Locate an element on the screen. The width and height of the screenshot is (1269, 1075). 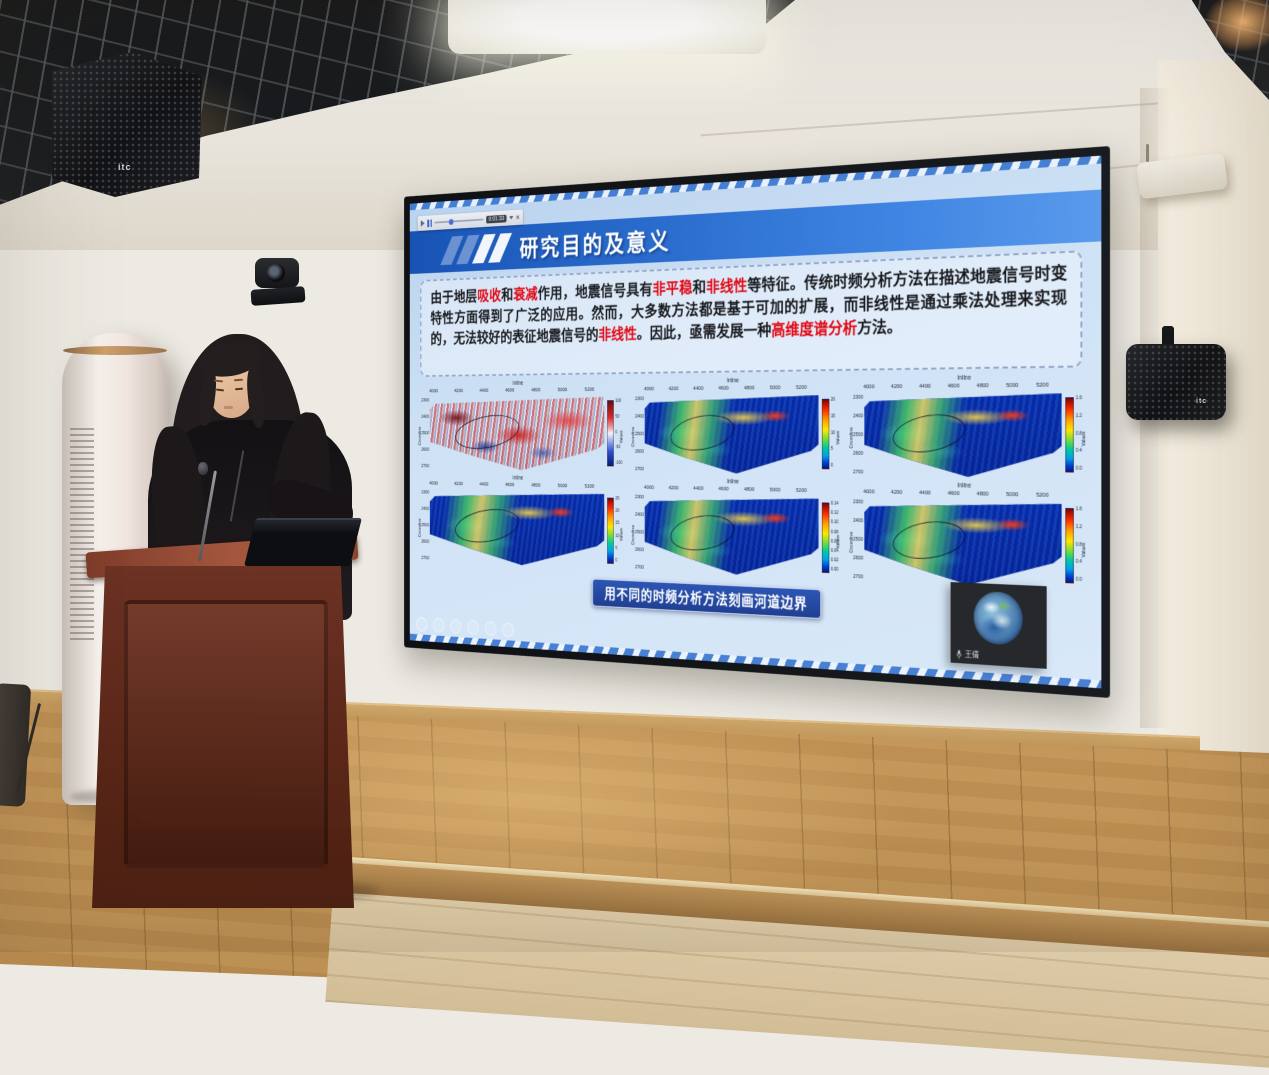
speaker-mount is located at coordinates (1168, 337).